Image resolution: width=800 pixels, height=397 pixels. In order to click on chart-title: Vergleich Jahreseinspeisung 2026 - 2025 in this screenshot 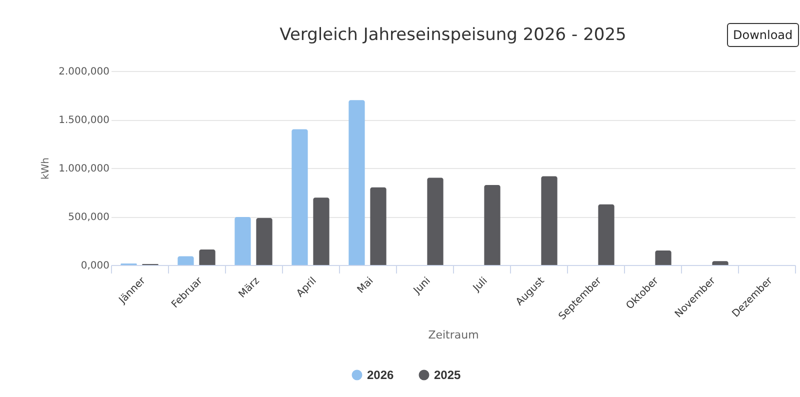, I will do `click(453, 35)`.